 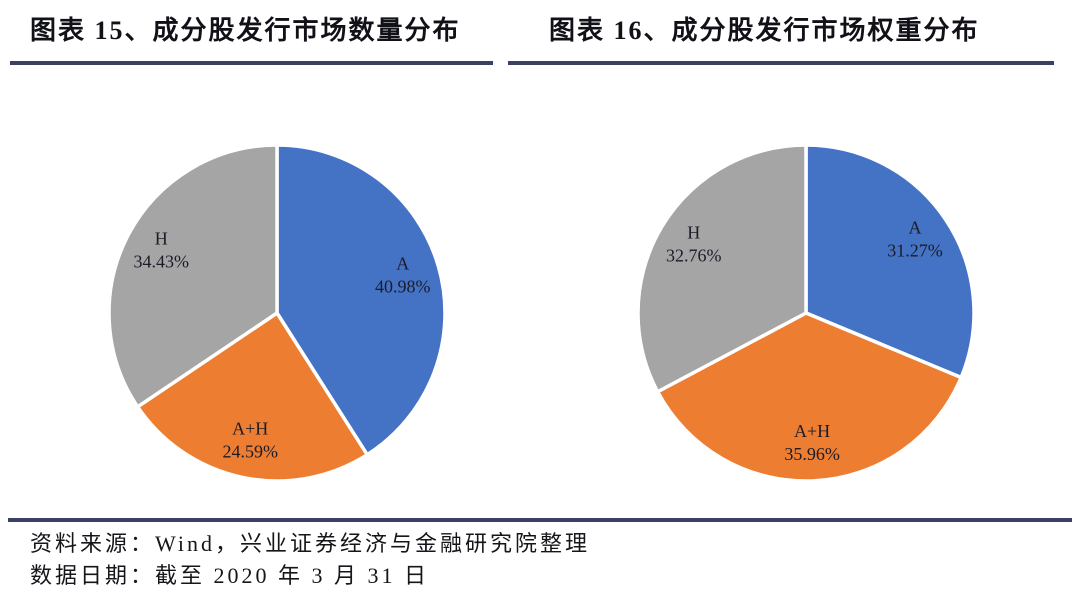 What do you see at coordinates (890, 261) in the screenshot?
I see `pie-slice-A` at bounding box center [890, 261].